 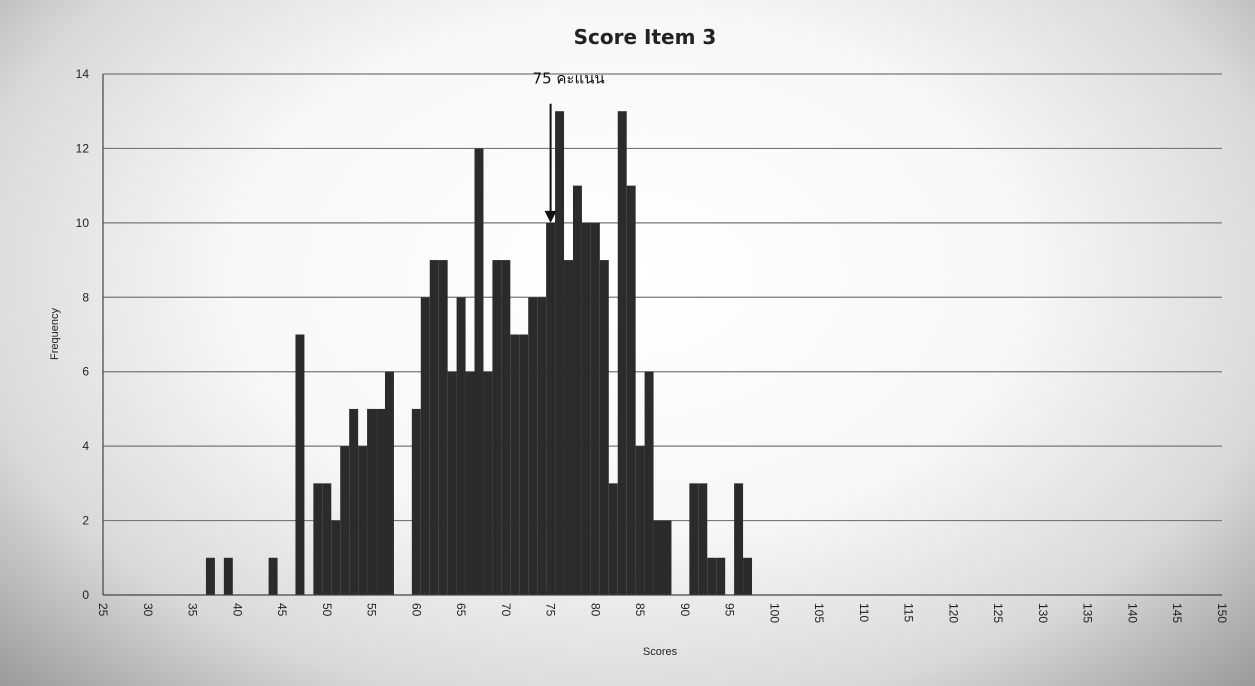 I want to click on y-axis-label: Frequency, so click(x=55, y=334).